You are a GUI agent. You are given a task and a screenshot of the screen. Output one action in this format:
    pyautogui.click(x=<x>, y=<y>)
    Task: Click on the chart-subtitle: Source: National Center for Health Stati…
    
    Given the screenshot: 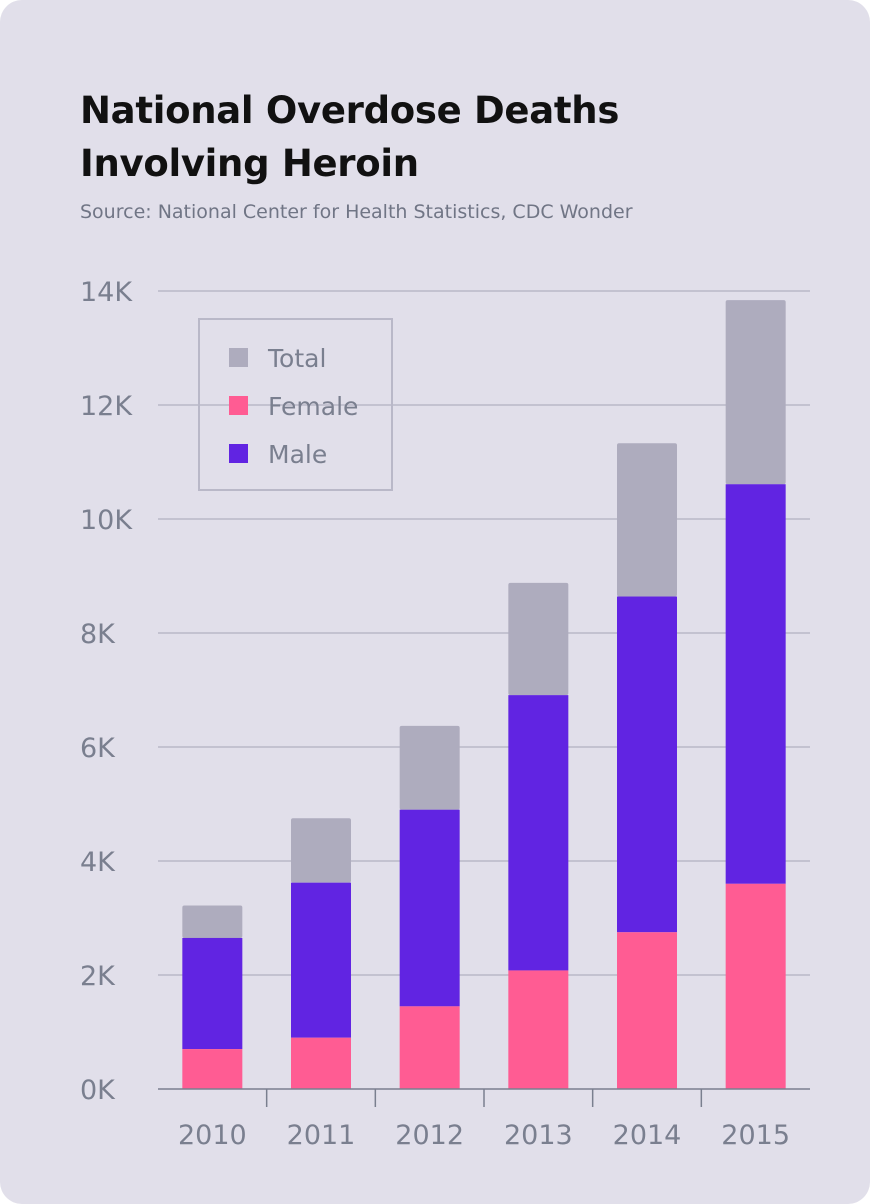 What is the action you would take?
    pyautogui.click(x=356, y=212)
    